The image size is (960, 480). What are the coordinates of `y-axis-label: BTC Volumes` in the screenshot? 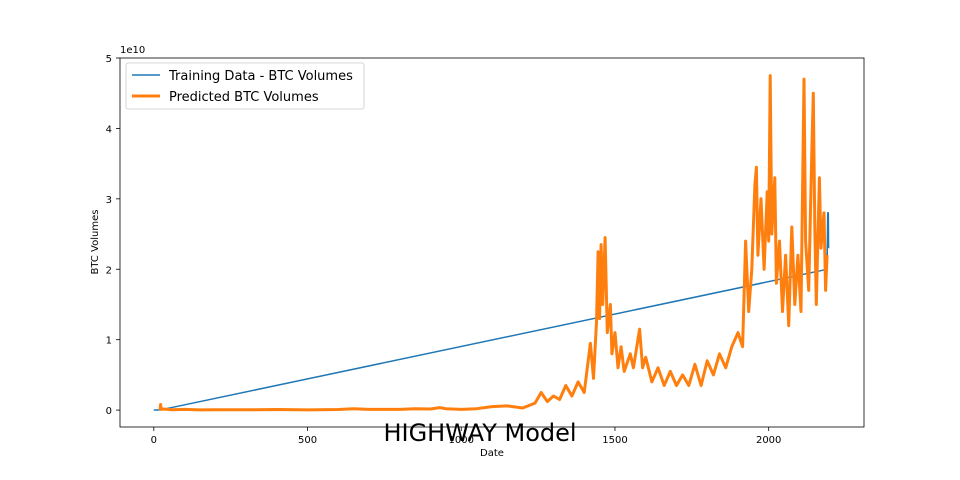 It's located at (95, 242).